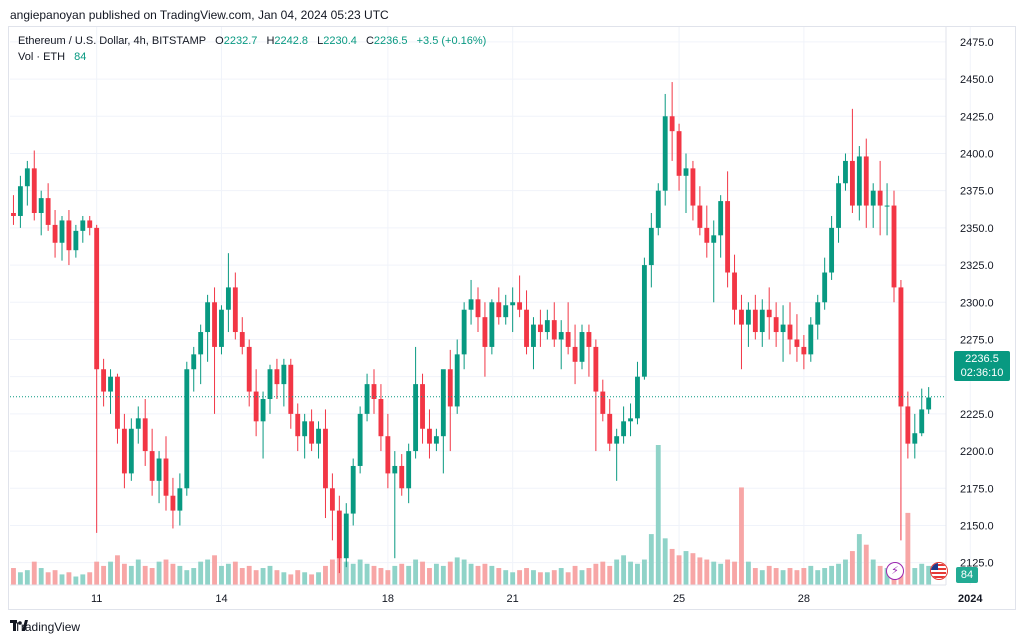 This screenshot has width=1024, height=643. What do you see at coordinates (895, 571) in the screenshot?
I see `lightning-icon: ⚡` at bounding box center [895, 571].